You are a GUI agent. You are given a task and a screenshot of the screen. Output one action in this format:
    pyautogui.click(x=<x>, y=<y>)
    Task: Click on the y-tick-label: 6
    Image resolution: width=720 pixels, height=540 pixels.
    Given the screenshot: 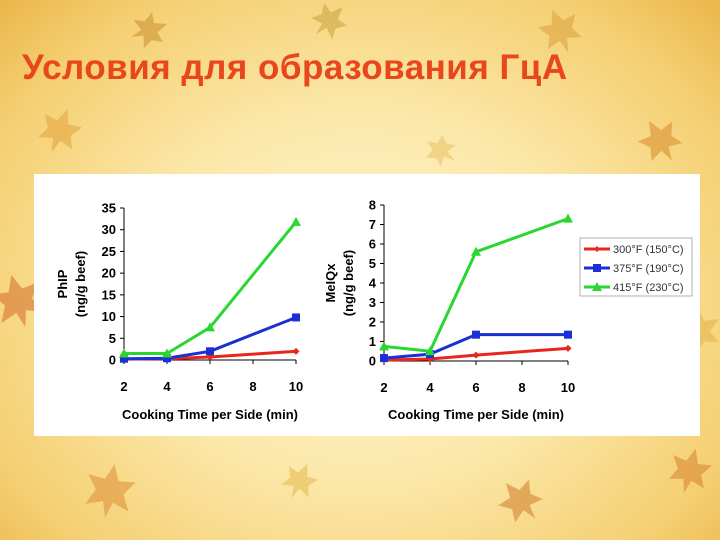 What is the action you would take?
    pyautogui.click(x=372, y=244)
    